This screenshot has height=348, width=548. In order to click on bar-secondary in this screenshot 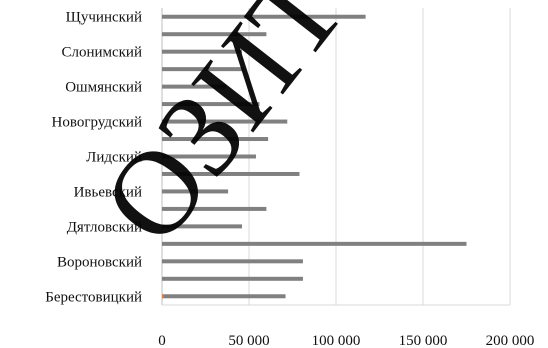, I will do `click(163, 296)`.